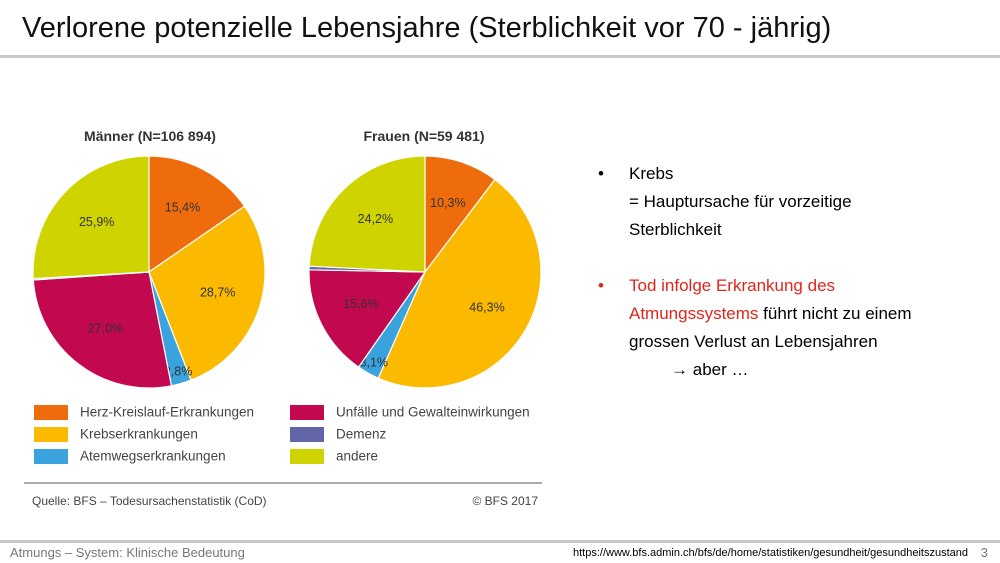 Image resolution: width=1000 pixels, height=563 pixels. Describe the element at coordinates (740, 201) in the screenshot. I see `bullet-text: = Hauptursache für vorzeitige` at that location.